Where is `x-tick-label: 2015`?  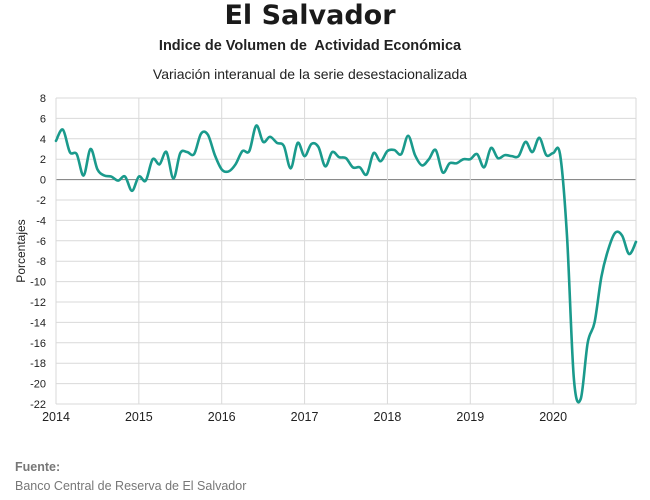 x-tick-label: 2015 is located at coordinates (139, 417).